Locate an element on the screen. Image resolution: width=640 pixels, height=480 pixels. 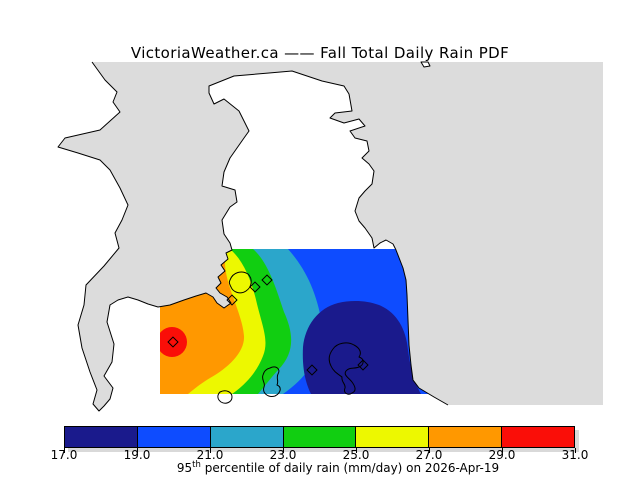
caption-superscript: th is located at coordinates (196, 465).